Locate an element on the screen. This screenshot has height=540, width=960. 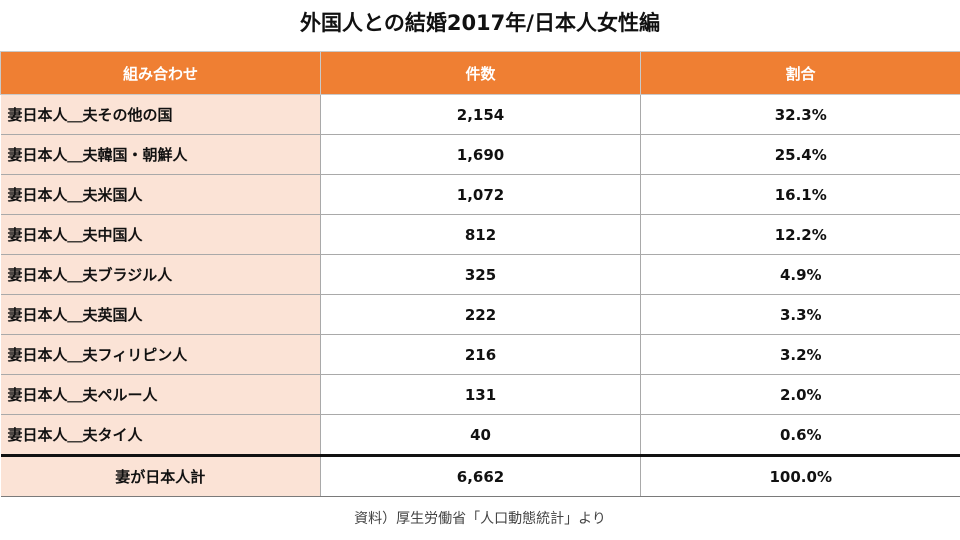
table-row: 妻日本人＿夫米国人 1,072 16.1% is located at coordinates (480, 194).